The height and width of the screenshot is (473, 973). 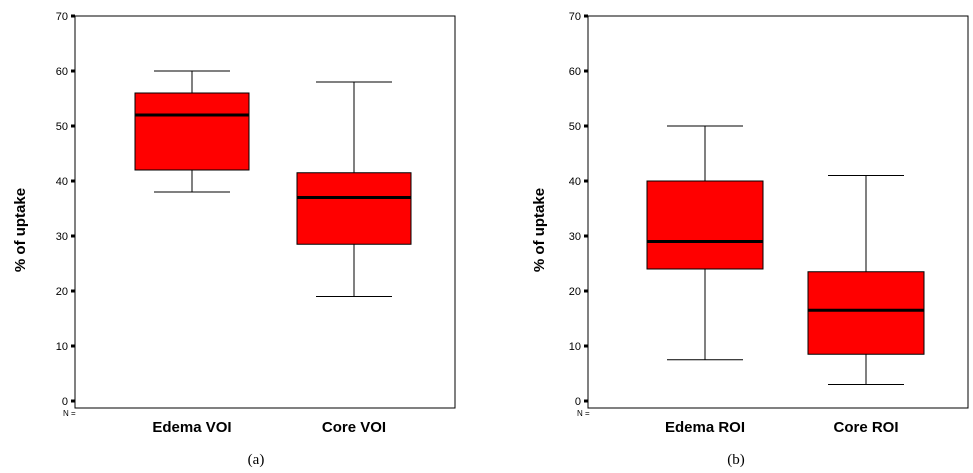 What do you see at coordinates (62, 237) in the screenshot?
I see `y-tick-label-a-30: 30` at bounding box center [62, 237].